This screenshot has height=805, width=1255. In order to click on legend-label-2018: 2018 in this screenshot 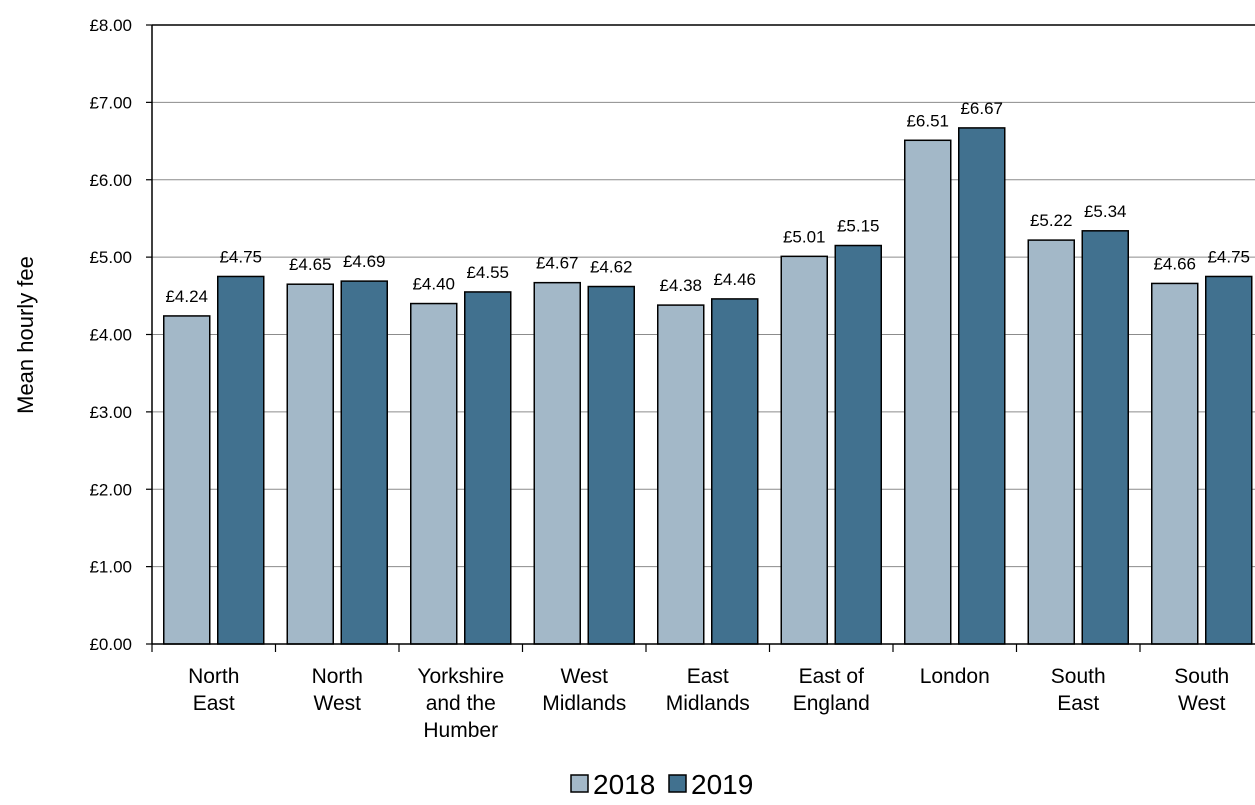, I will do `click(624, 784)`.